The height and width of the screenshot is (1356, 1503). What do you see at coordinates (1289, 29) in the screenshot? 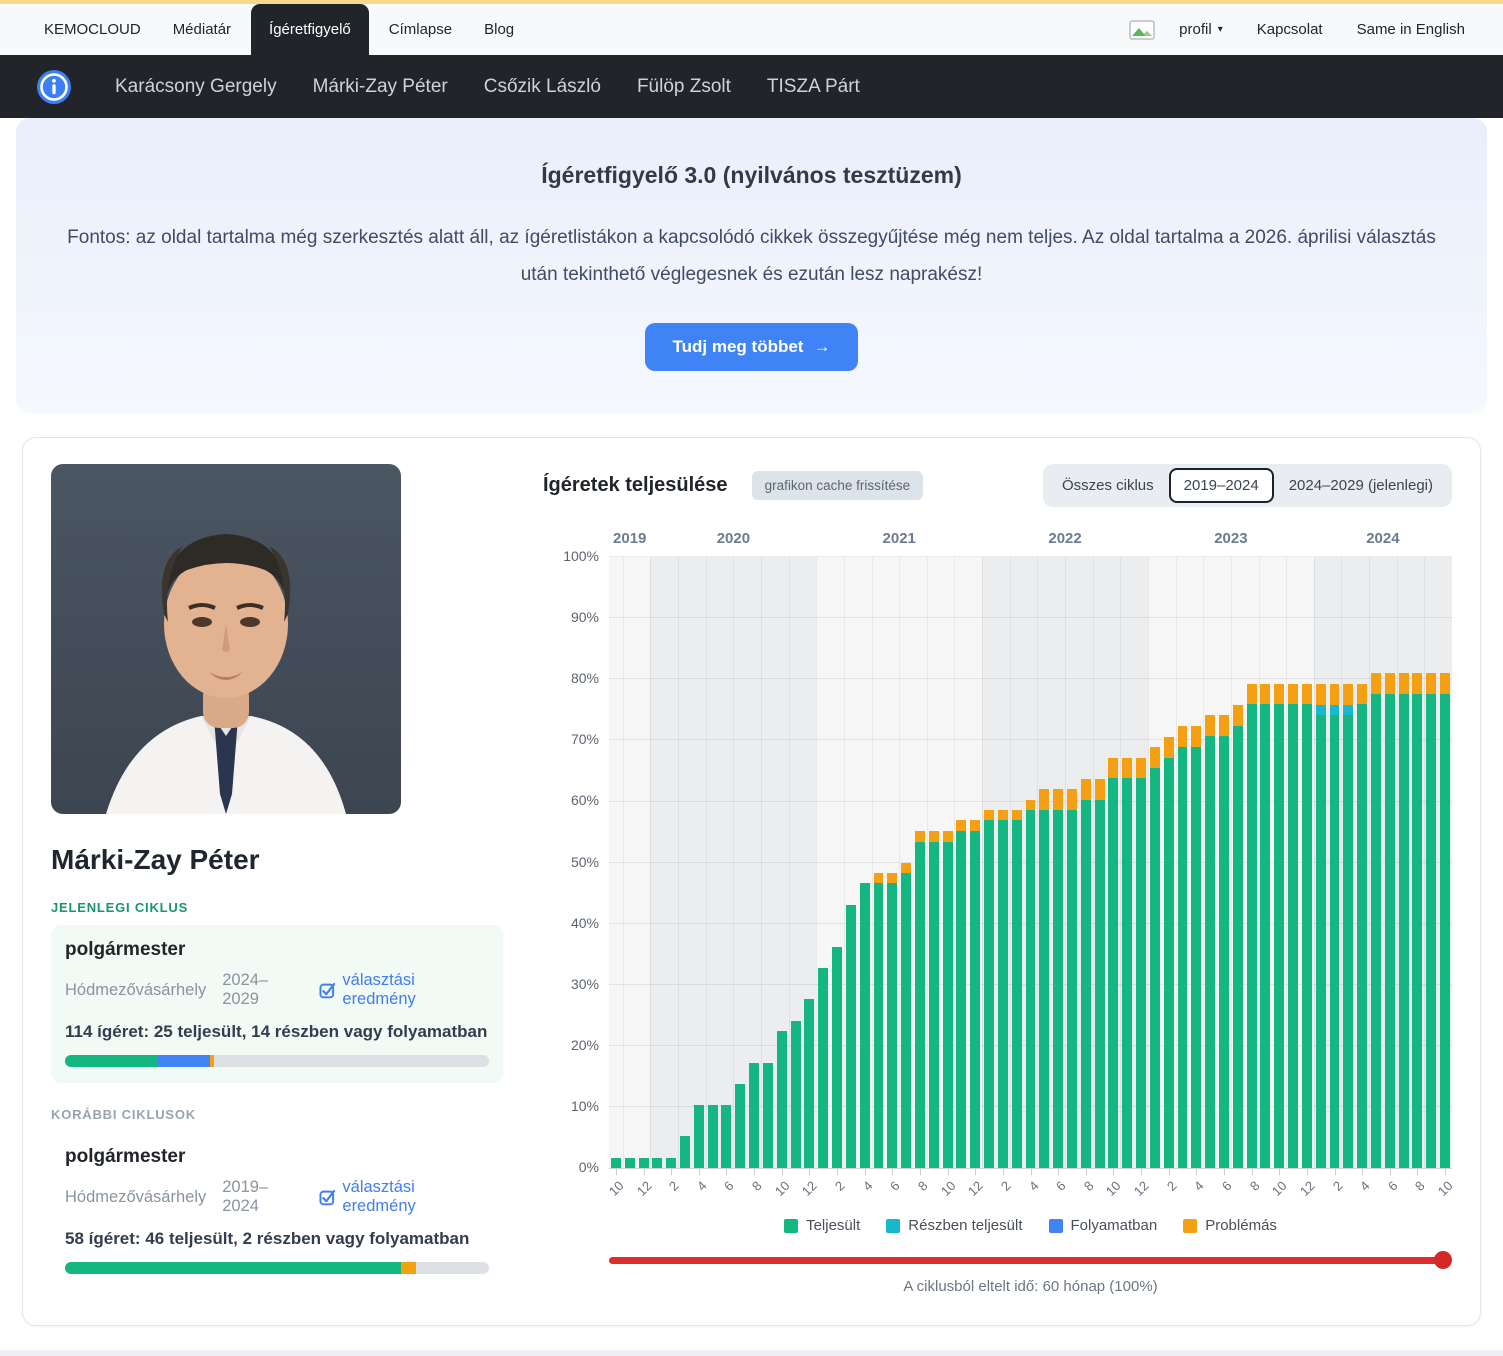
I see `nav-item-kapcsolat: Kapcsolat` at bounding box center [1289, 29].